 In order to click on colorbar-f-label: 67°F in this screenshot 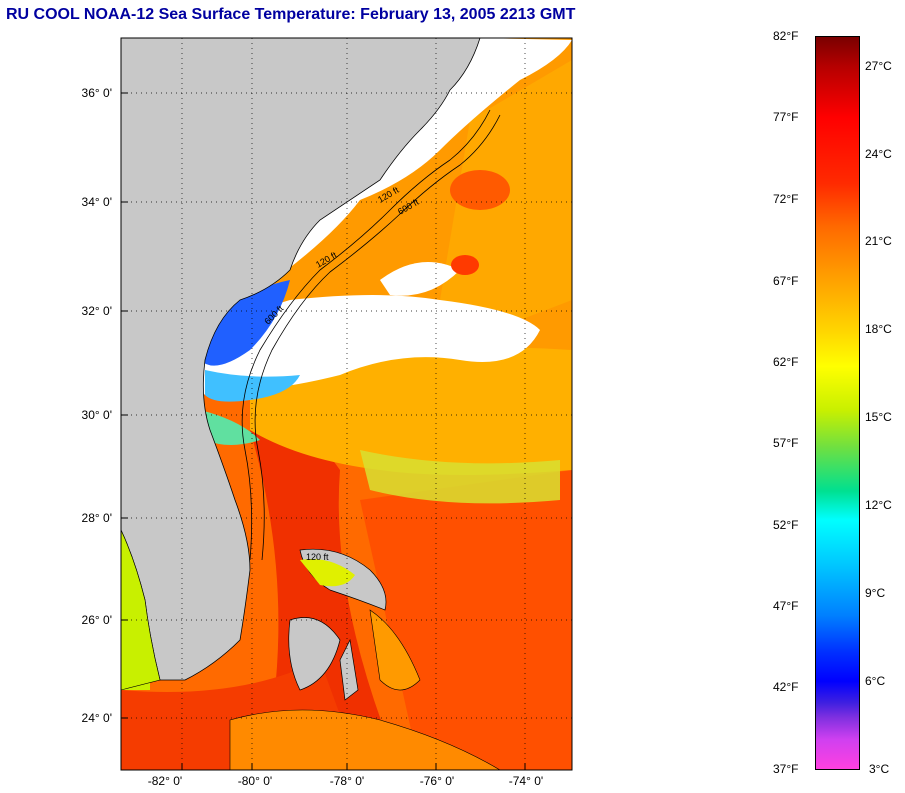, I will do `click(786, 281)`.